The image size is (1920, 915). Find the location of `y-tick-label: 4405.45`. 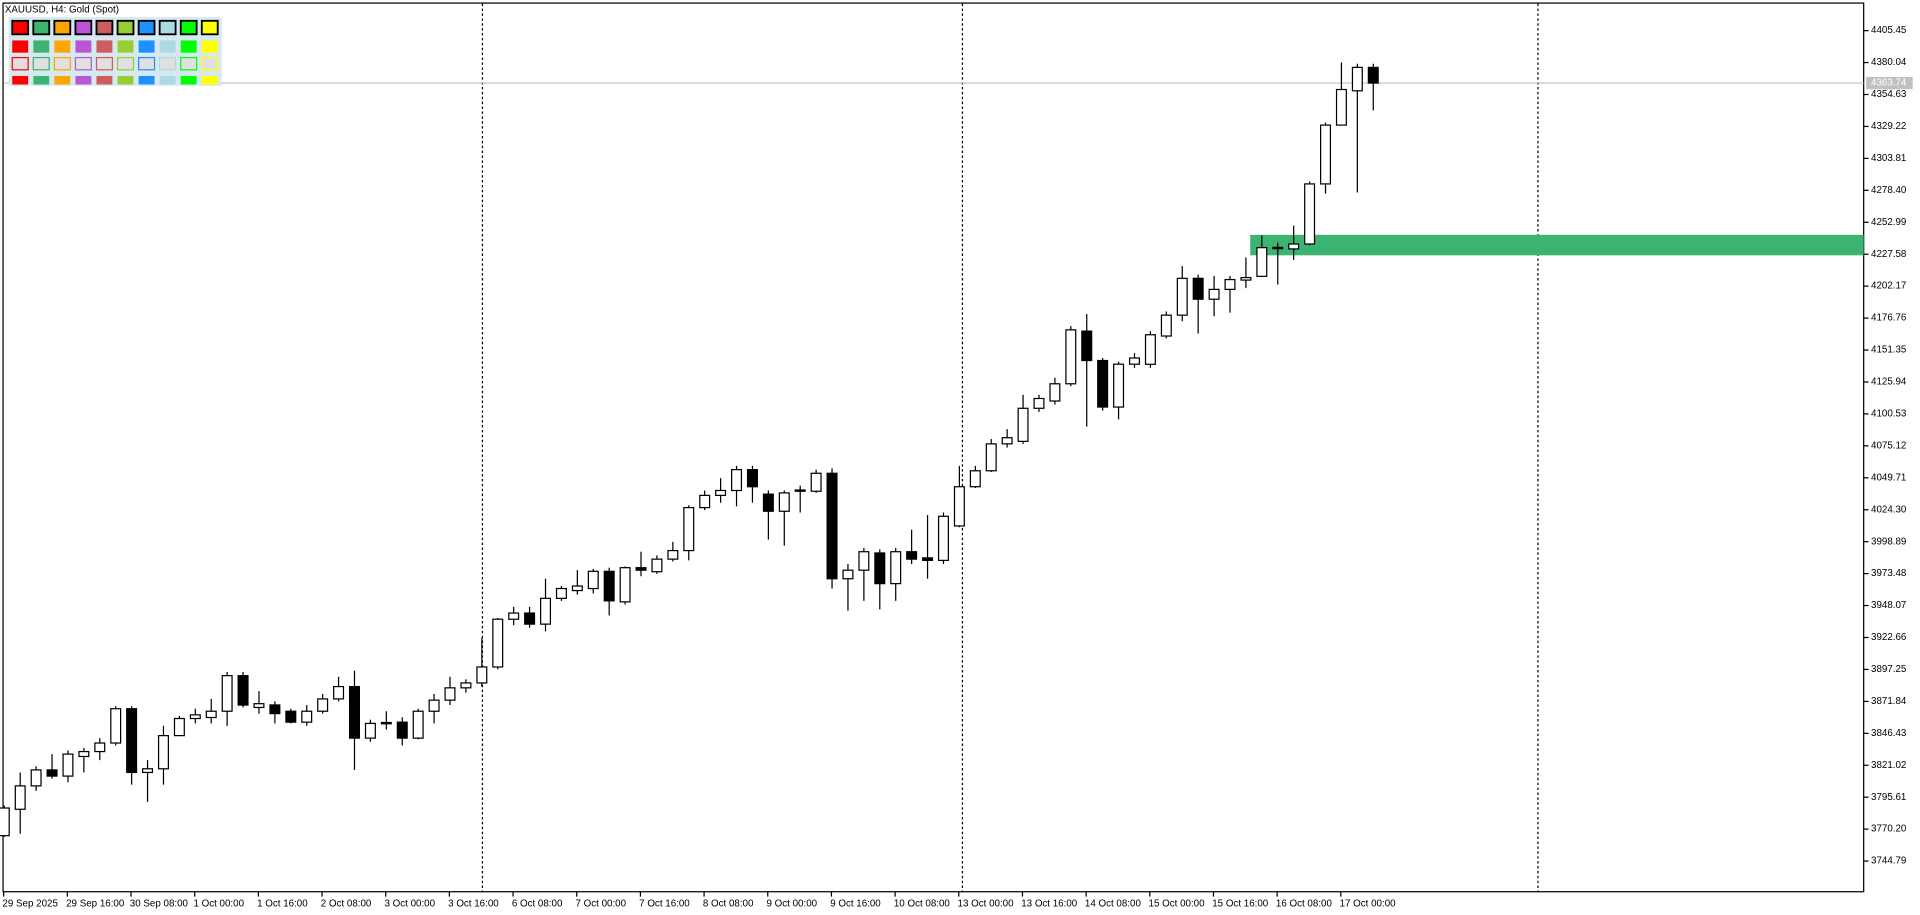

y-tick-label: 4405.45 is located at coordinates (1889, 30).